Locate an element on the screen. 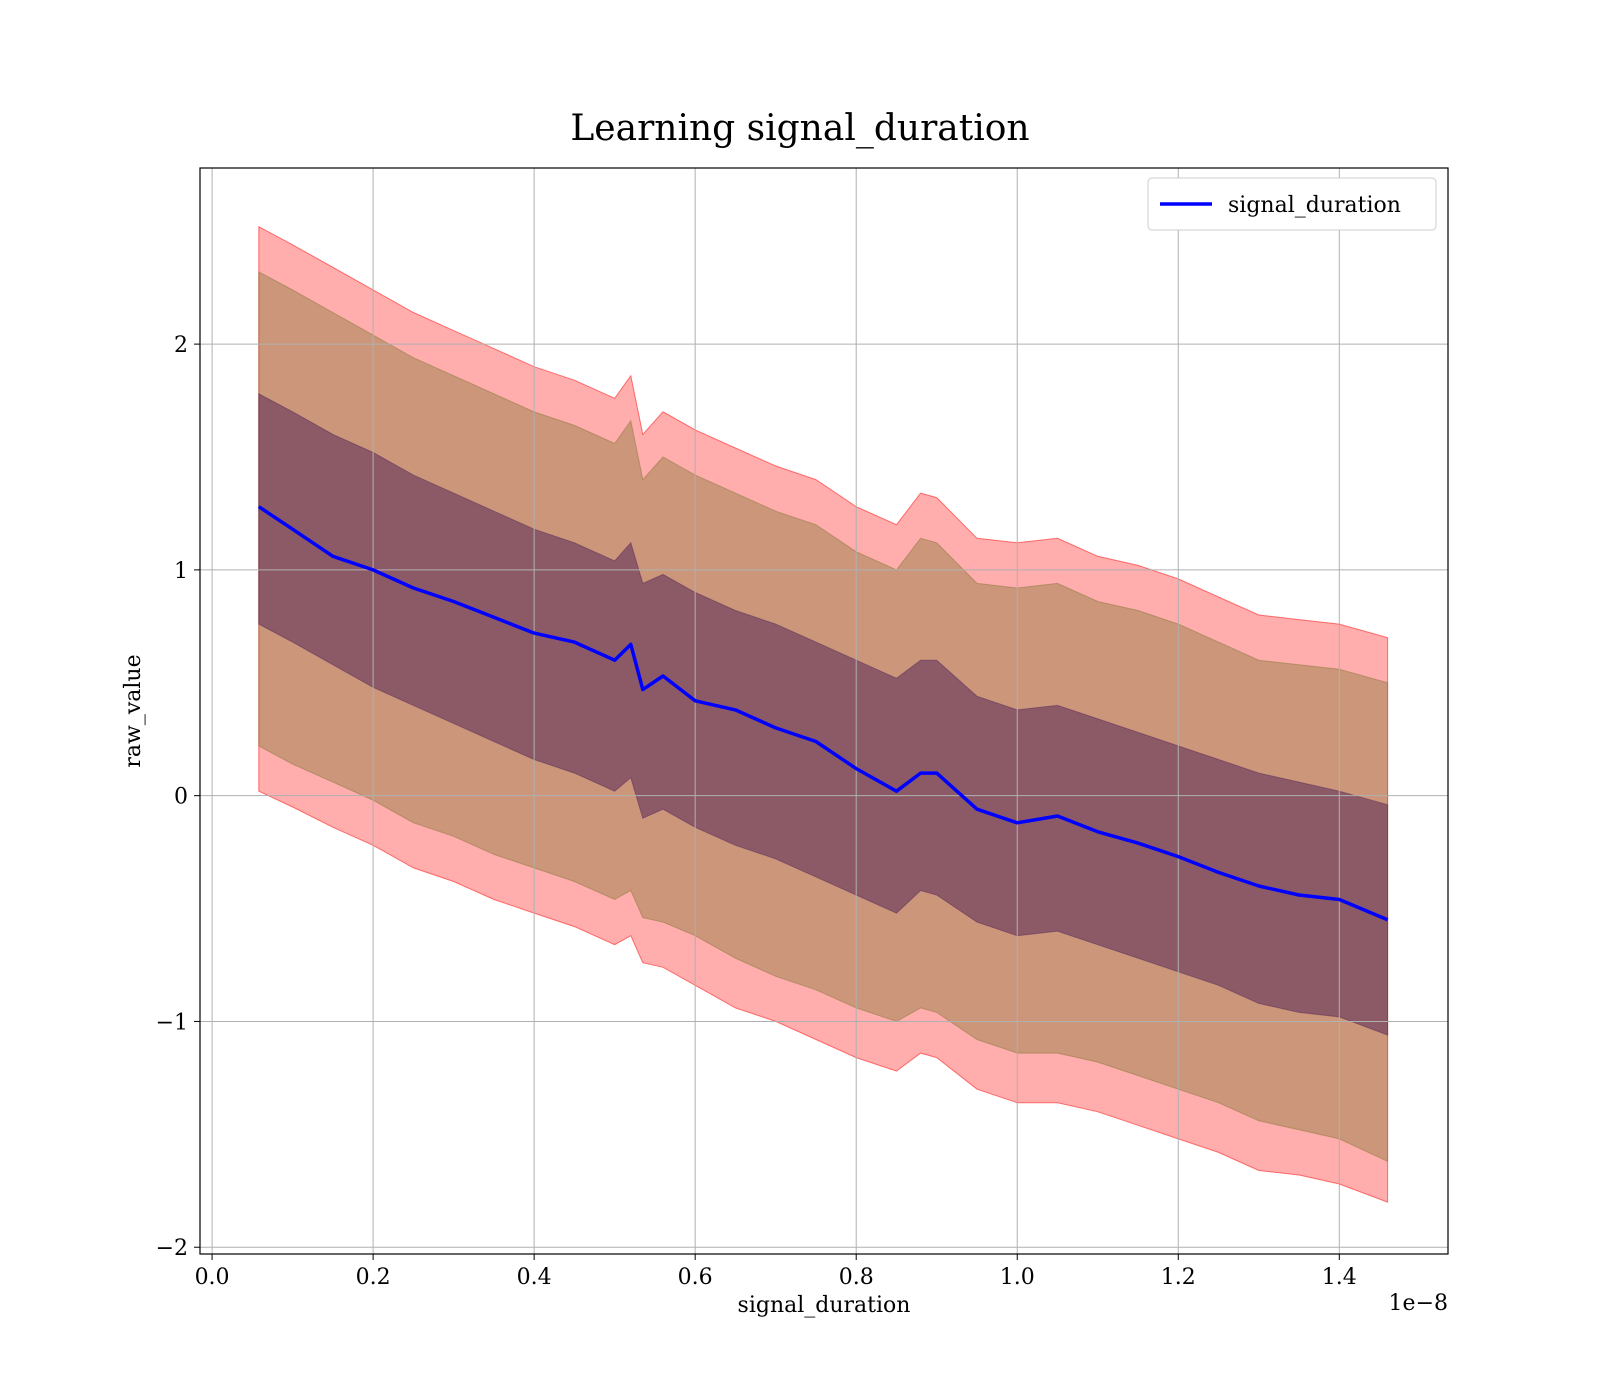  y-tick-label-4: 2 is located at coordinates (181, 345).